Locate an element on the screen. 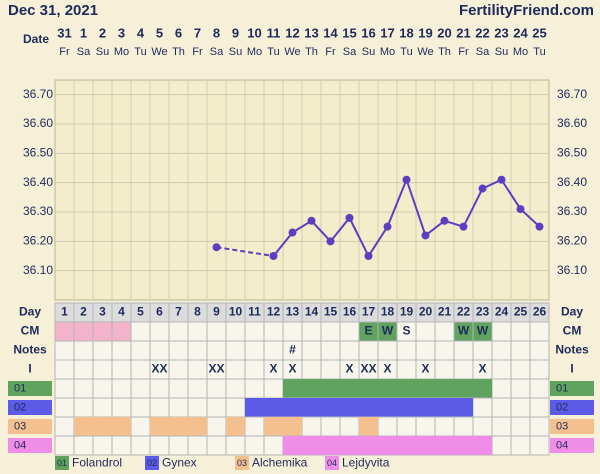 Image resolution: width=600 pixels, height=474 pixels. day-number: 16 is located at coordinates (350, 312).